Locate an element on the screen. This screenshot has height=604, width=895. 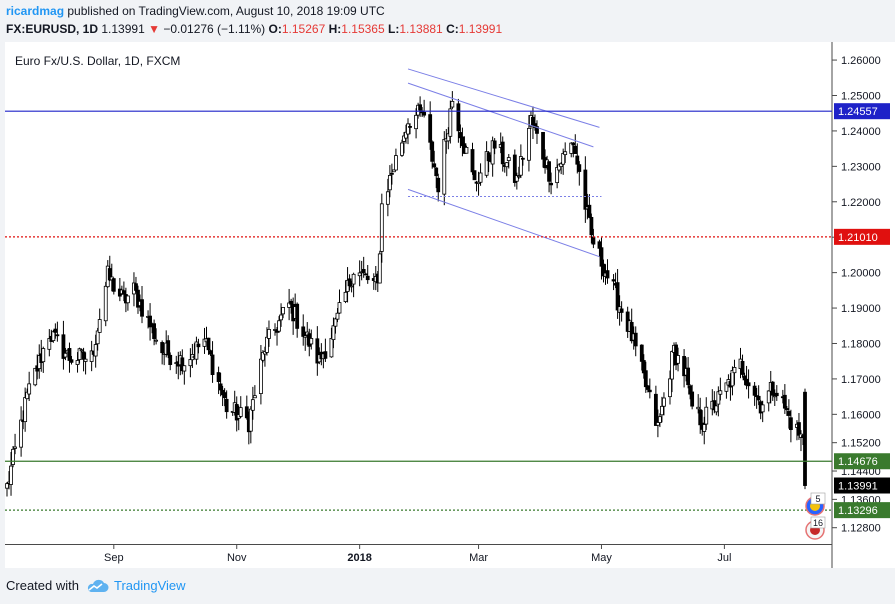
level-price-tag is located at coordinates (862, 236).